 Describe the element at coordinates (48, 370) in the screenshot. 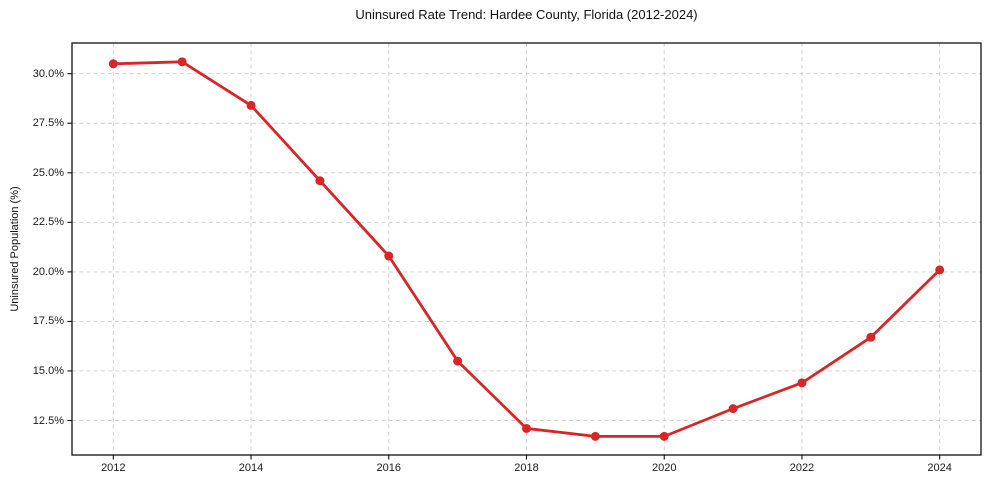

I see `y-tick-label-15.0%: 15.0%` at that location.